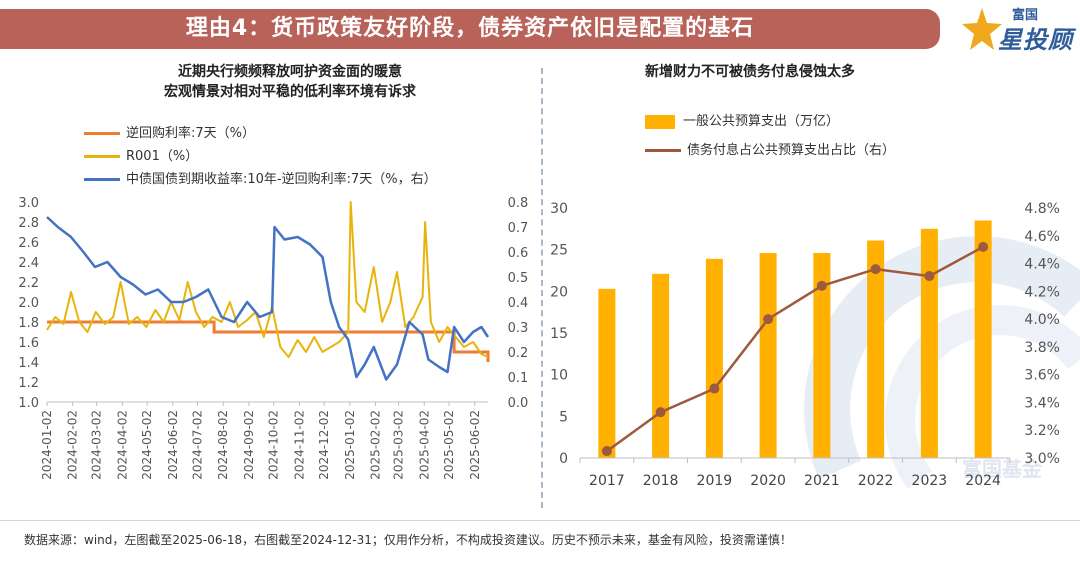 Image resolution: width=1080 pixels, height=565 pixels. What do you see at coordinates (1042, 320) in the screenshot?
I see `right-y2-tick-label: 4.0%` at bounding box center [1042, 320].